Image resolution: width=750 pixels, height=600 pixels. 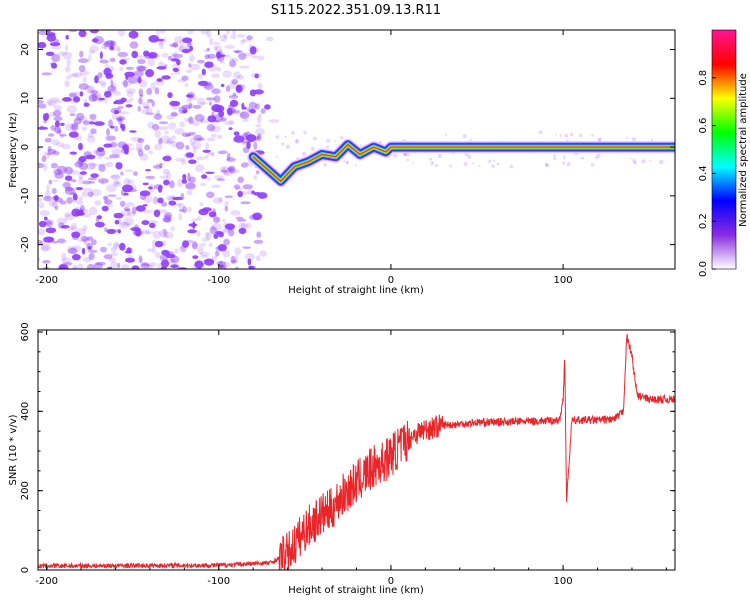 I want to click on x-tick-label: -200, so click(x=46, y=581).